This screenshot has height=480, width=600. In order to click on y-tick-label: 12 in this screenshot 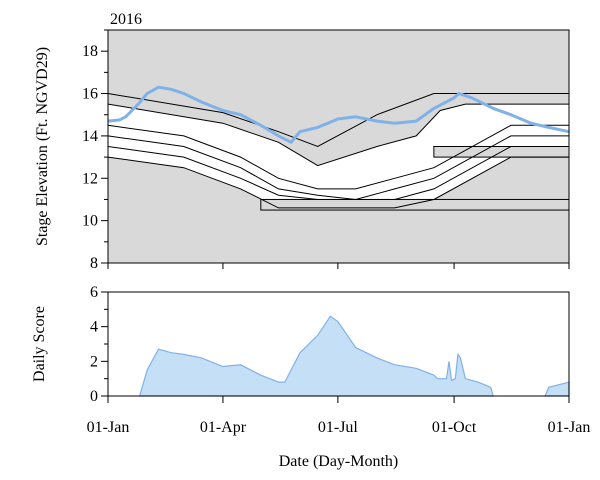, I will do `click(90, 178)`.